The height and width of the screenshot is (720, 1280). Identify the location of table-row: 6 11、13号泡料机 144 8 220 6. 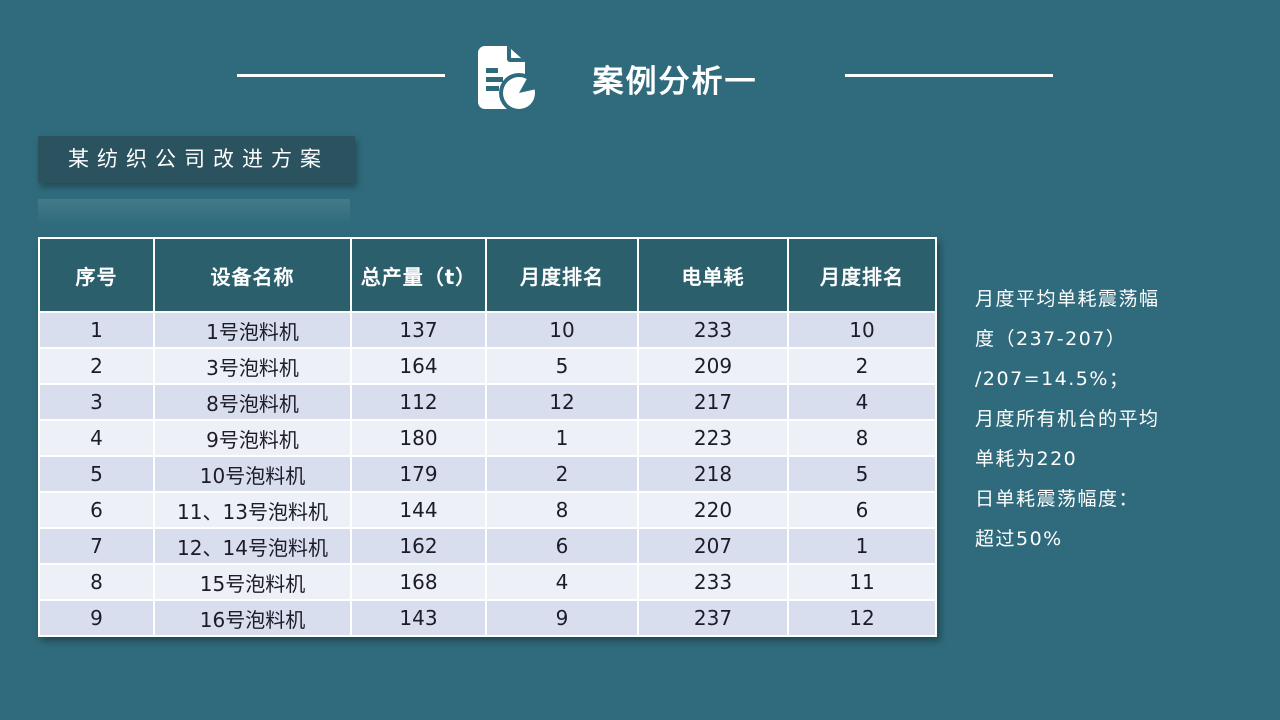
(487, 510).